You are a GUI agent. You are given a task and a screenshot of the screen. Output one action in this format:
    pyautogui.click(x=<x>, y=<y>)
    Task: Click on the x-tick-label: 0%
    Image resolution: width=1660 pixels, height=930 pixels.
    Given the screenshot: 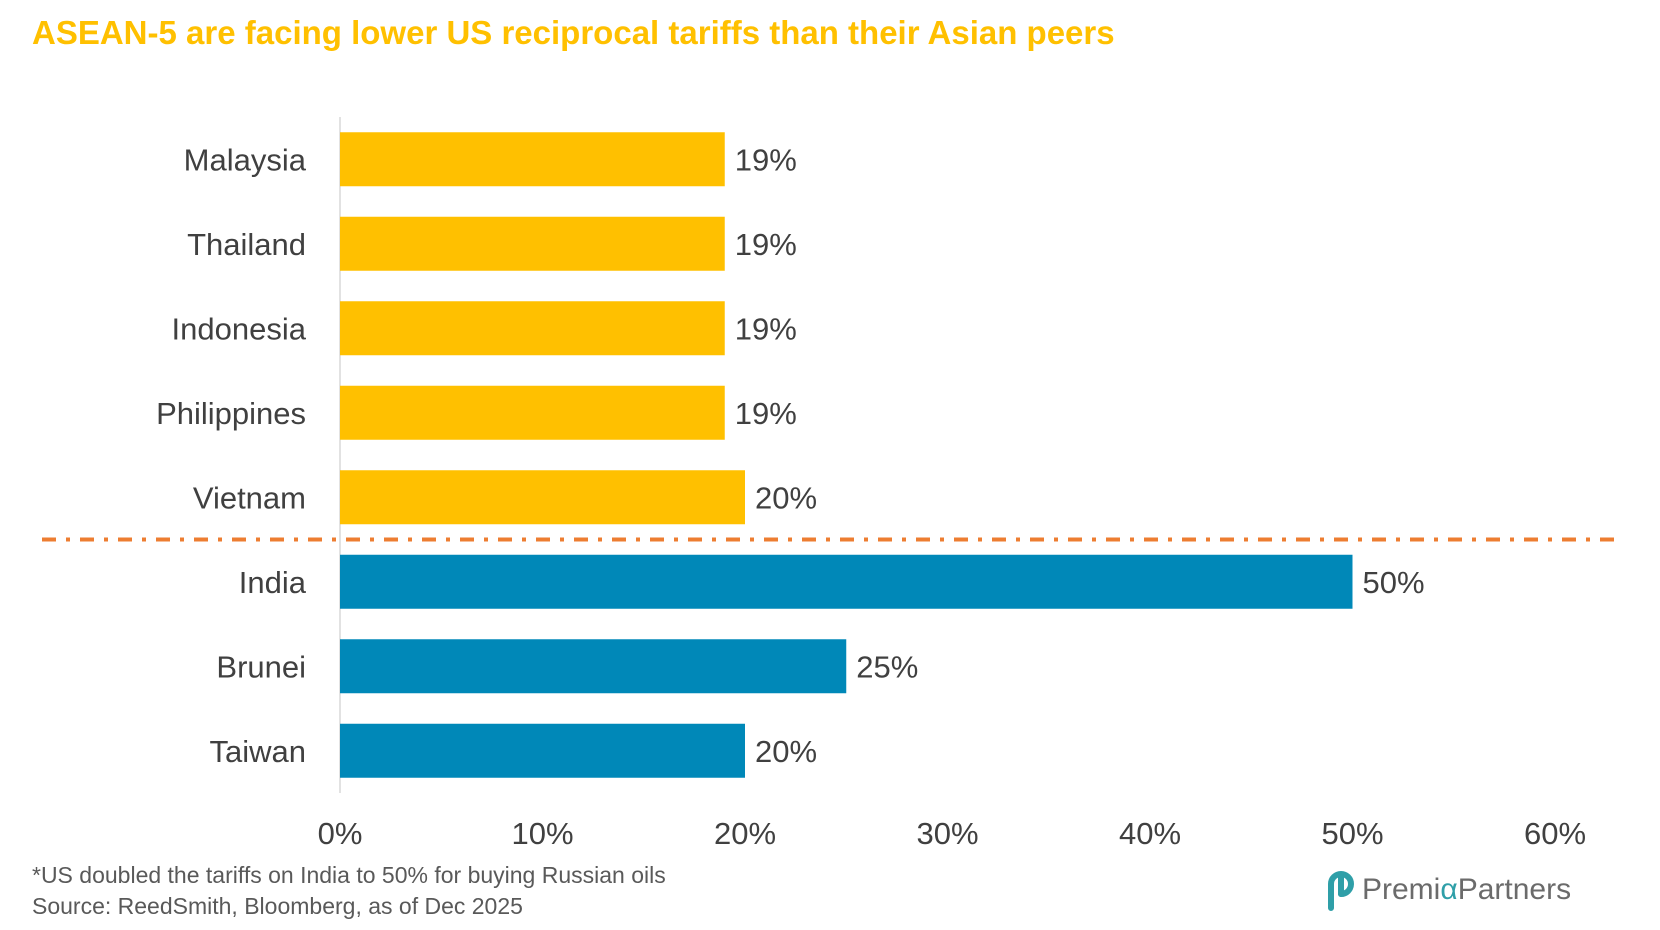 What is the action you would take?
    pyautogui.click(x=340, y=833)
    